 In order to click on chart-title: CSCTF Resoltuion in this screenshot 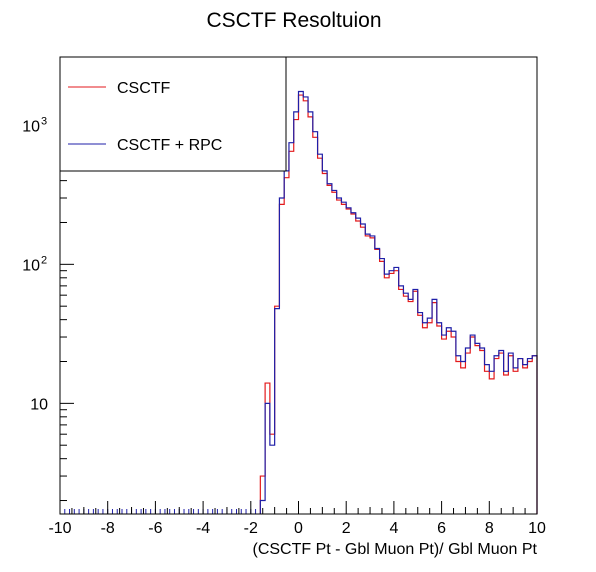, I will do `click(293, 20)`.